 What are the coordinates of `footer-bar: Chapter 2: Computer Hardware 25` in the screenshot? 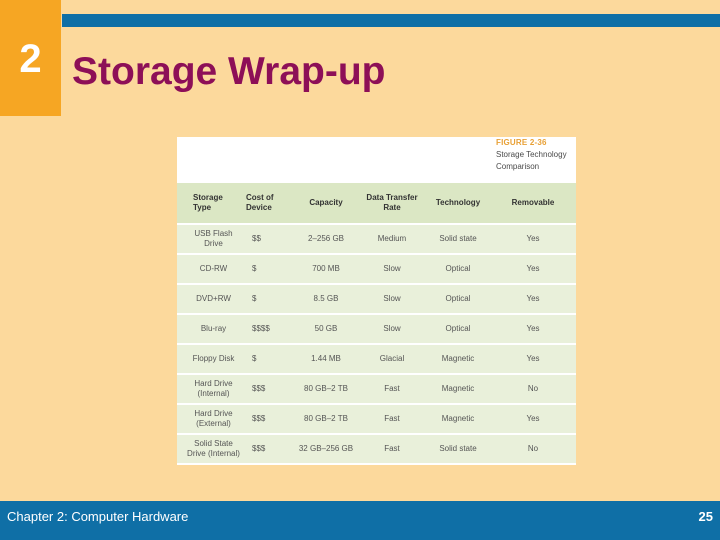 It's located at (360, 520).